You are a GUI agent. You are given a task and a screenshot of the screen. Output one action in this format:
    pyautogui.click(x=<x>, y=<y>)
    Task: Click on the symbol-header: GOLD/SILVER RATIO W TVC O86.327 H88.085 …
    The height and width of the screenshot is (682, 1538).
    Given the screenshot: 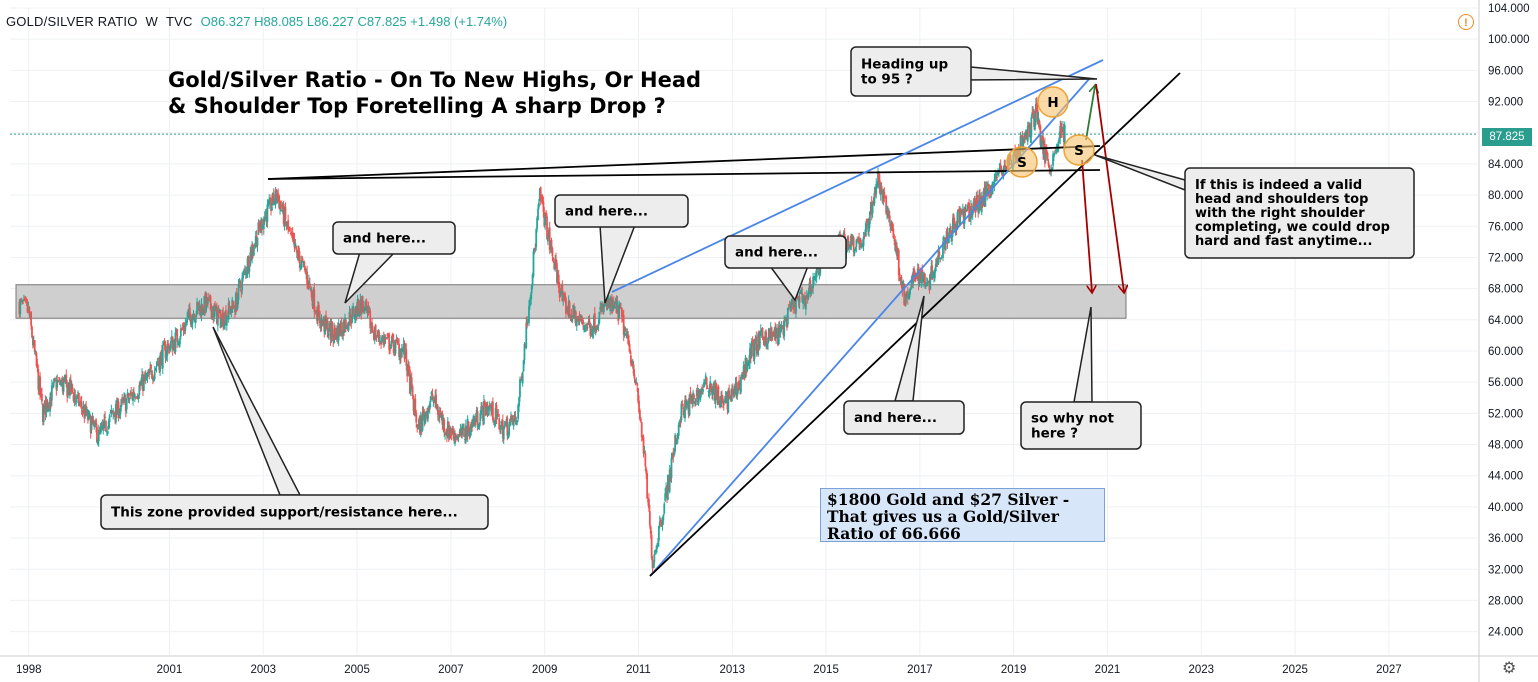 What is the action you would take?
    pyautogui.click(x=256, y=21)
    